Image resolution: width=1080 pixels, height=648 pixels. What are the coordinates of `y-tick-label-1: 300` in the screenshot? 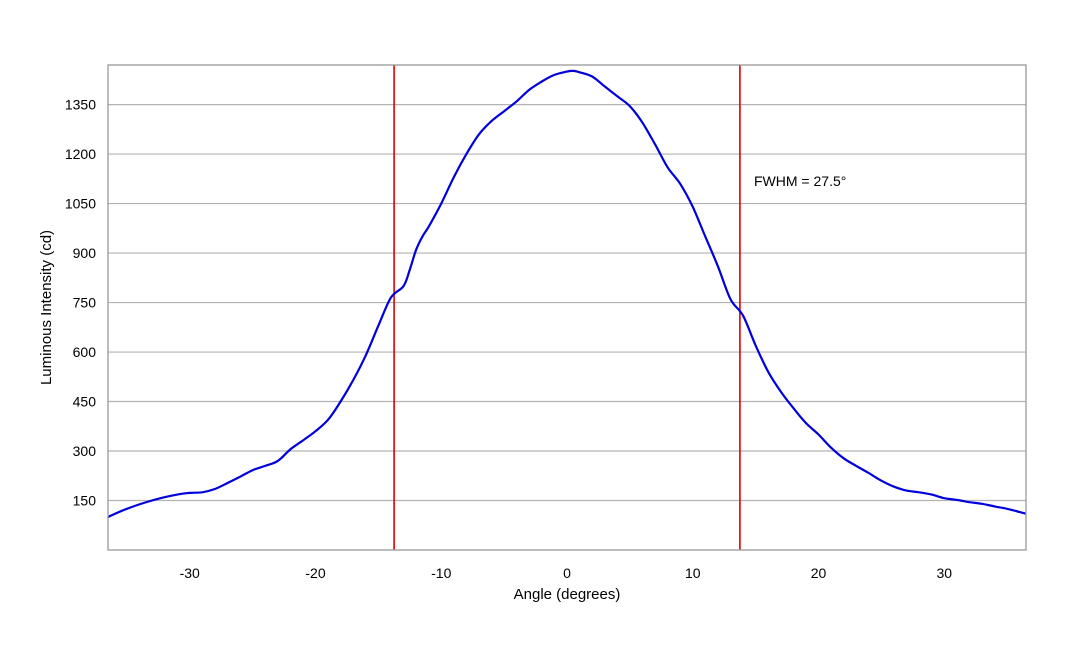 It's located at (85, 451).